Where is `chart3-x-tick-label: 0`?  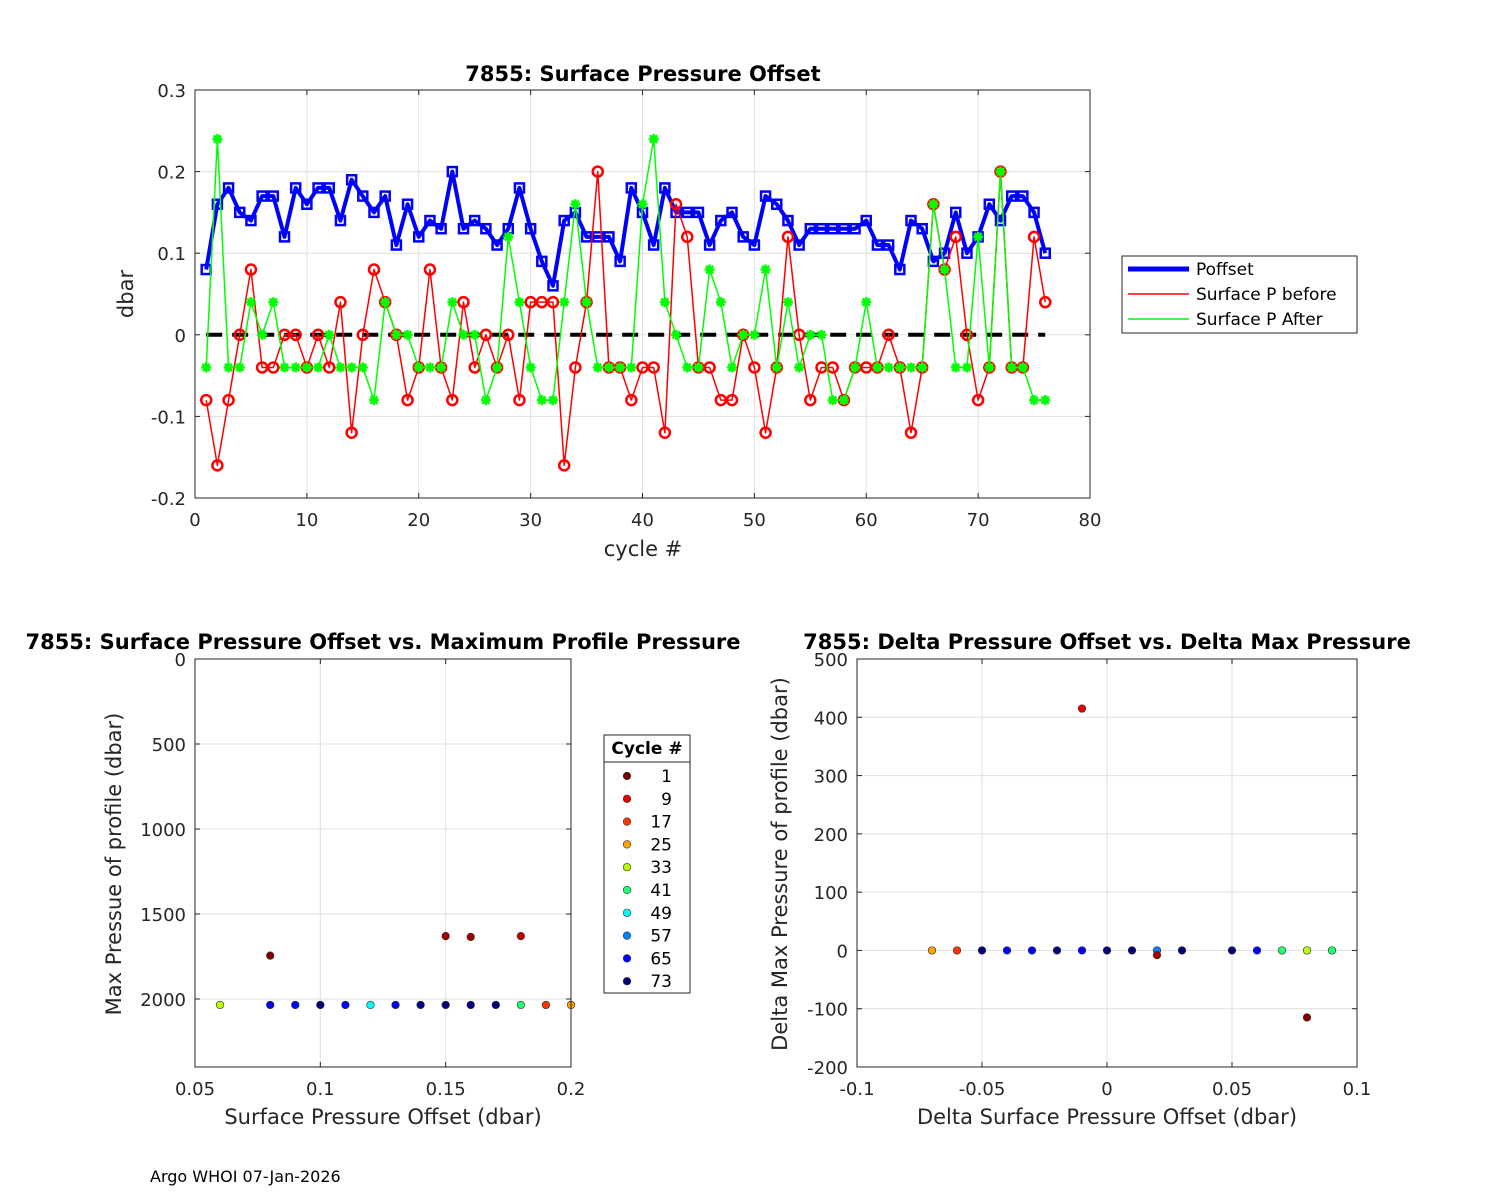
chart3-x-tick-label: 0 is located at coordinates (1106, 1089).